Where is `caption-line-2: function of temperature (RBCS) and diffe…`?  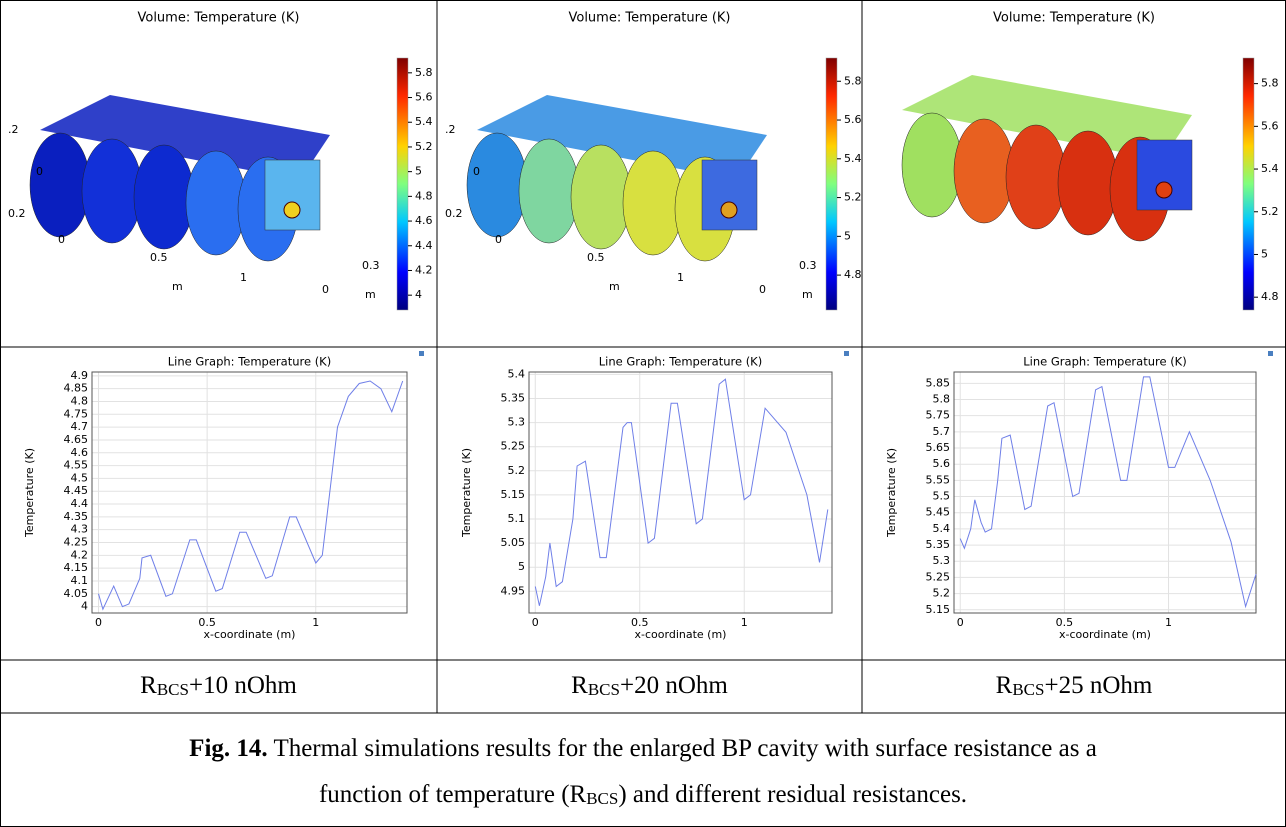 caption-line-2: function of temperature (RBCS) and diffe… is located at coordinates (643, 794).